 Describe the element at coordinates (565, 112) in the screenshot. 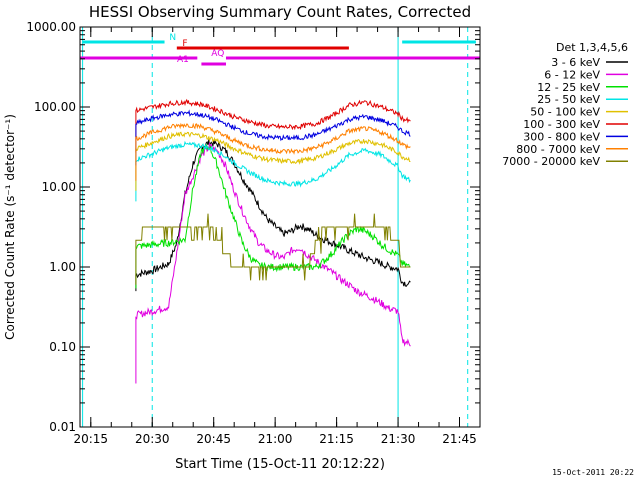

I see `legend-label-4: 50 - 100 keV` at that location.